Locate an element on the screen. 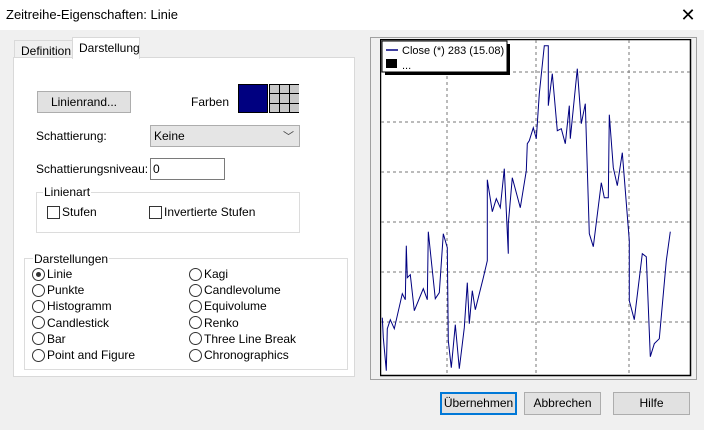 Image resolution: width=704 pixels, height=430 pixels. radio-label: Bar is located at coordinates (56, 338).